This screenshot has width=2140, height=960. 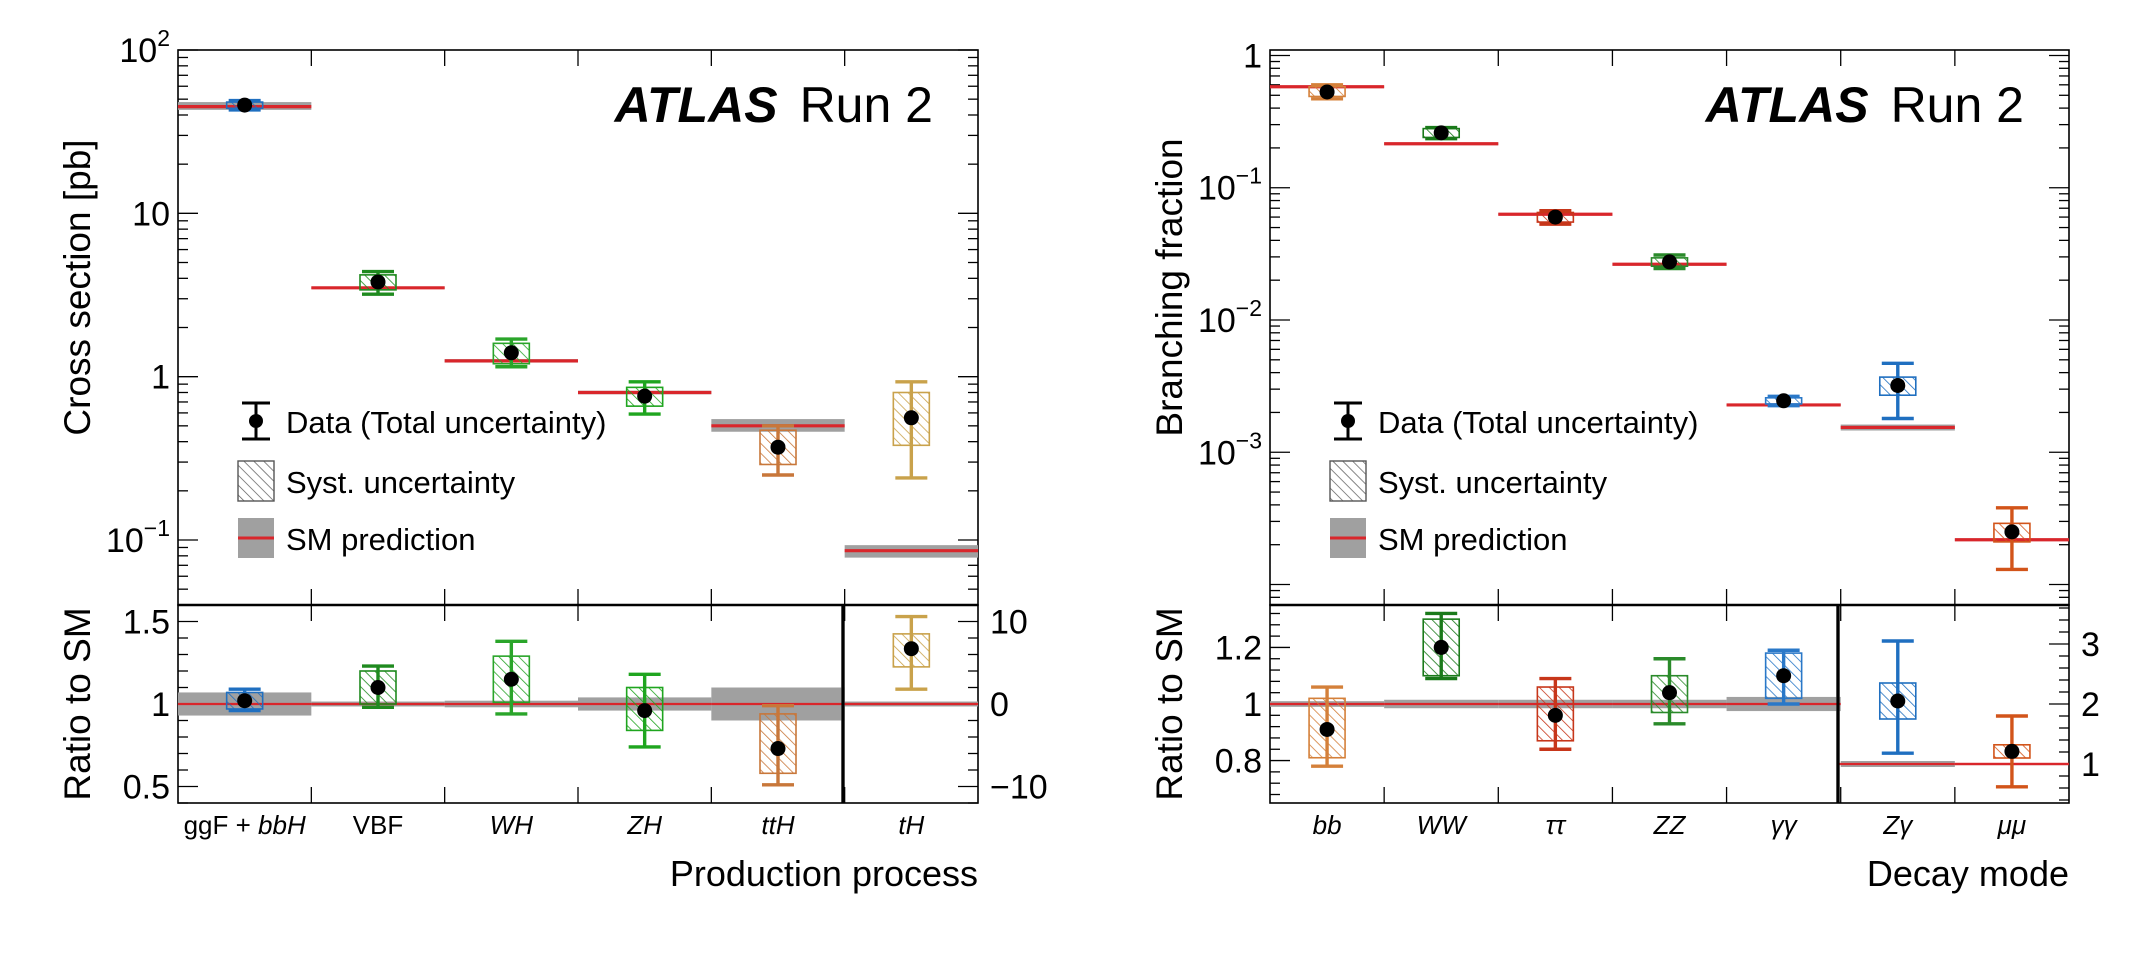 I want to click on ratio-right-y-tick-label: 3, so click(x=2090, y=645).